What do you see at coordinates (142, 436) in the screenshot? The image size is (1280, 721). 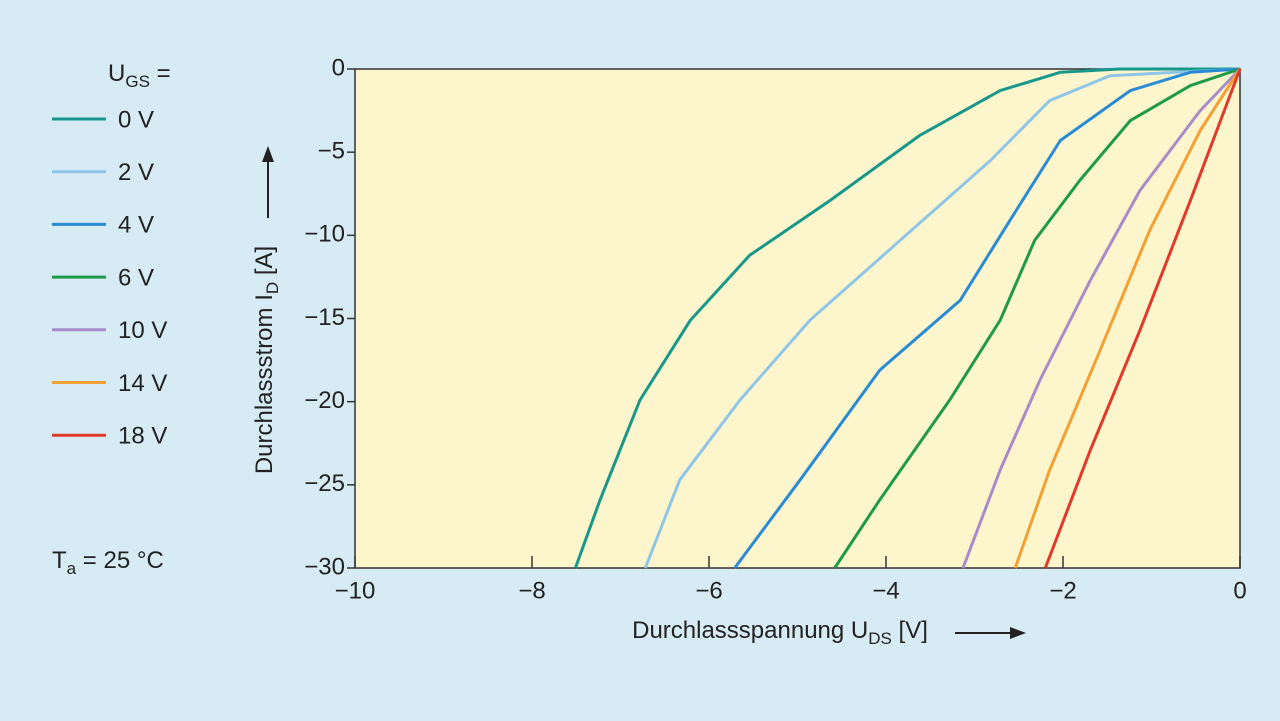 I see `legend-label: 18 V` at bounding box center [142, 436].